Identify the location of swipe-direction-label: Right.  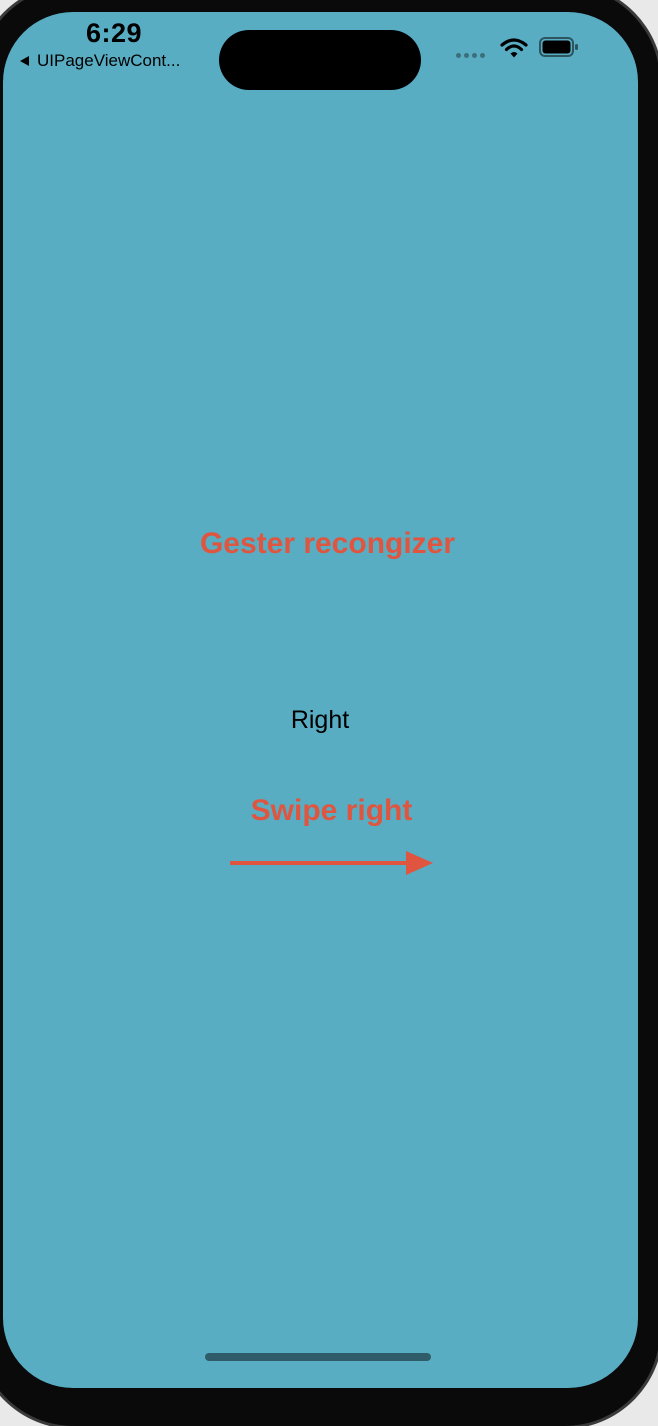
(320, 720).